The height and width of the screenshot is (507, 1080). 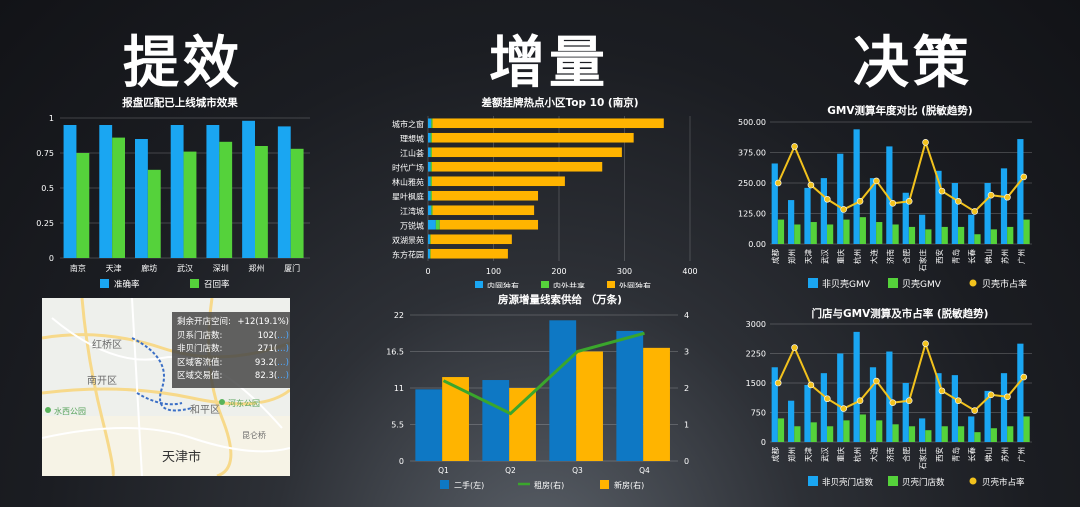 What do you see at coordinates (758, 413) in the screenshot?
I see `y-tick-label: 750` at bounding box center [758, 413].